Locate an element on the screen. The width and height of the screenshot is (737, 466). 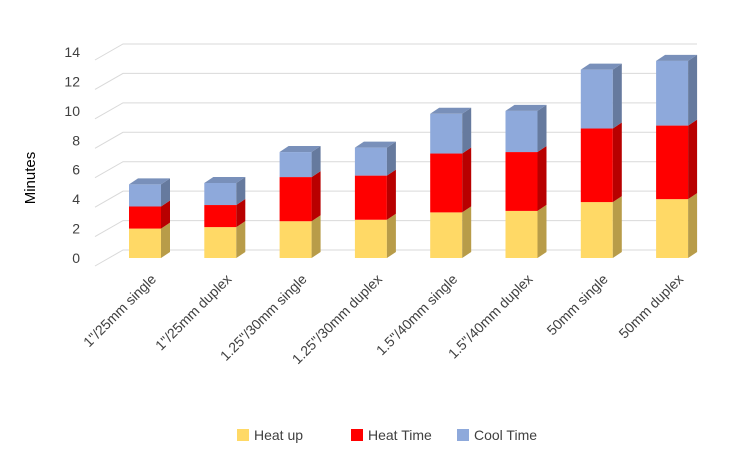
y-axis-title: Minutes is located at coordinates (30, 178).